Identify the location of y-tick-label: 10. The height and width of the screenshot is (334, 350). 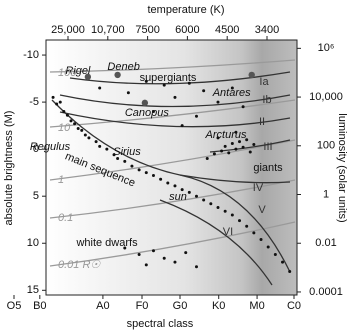
(33, 243).